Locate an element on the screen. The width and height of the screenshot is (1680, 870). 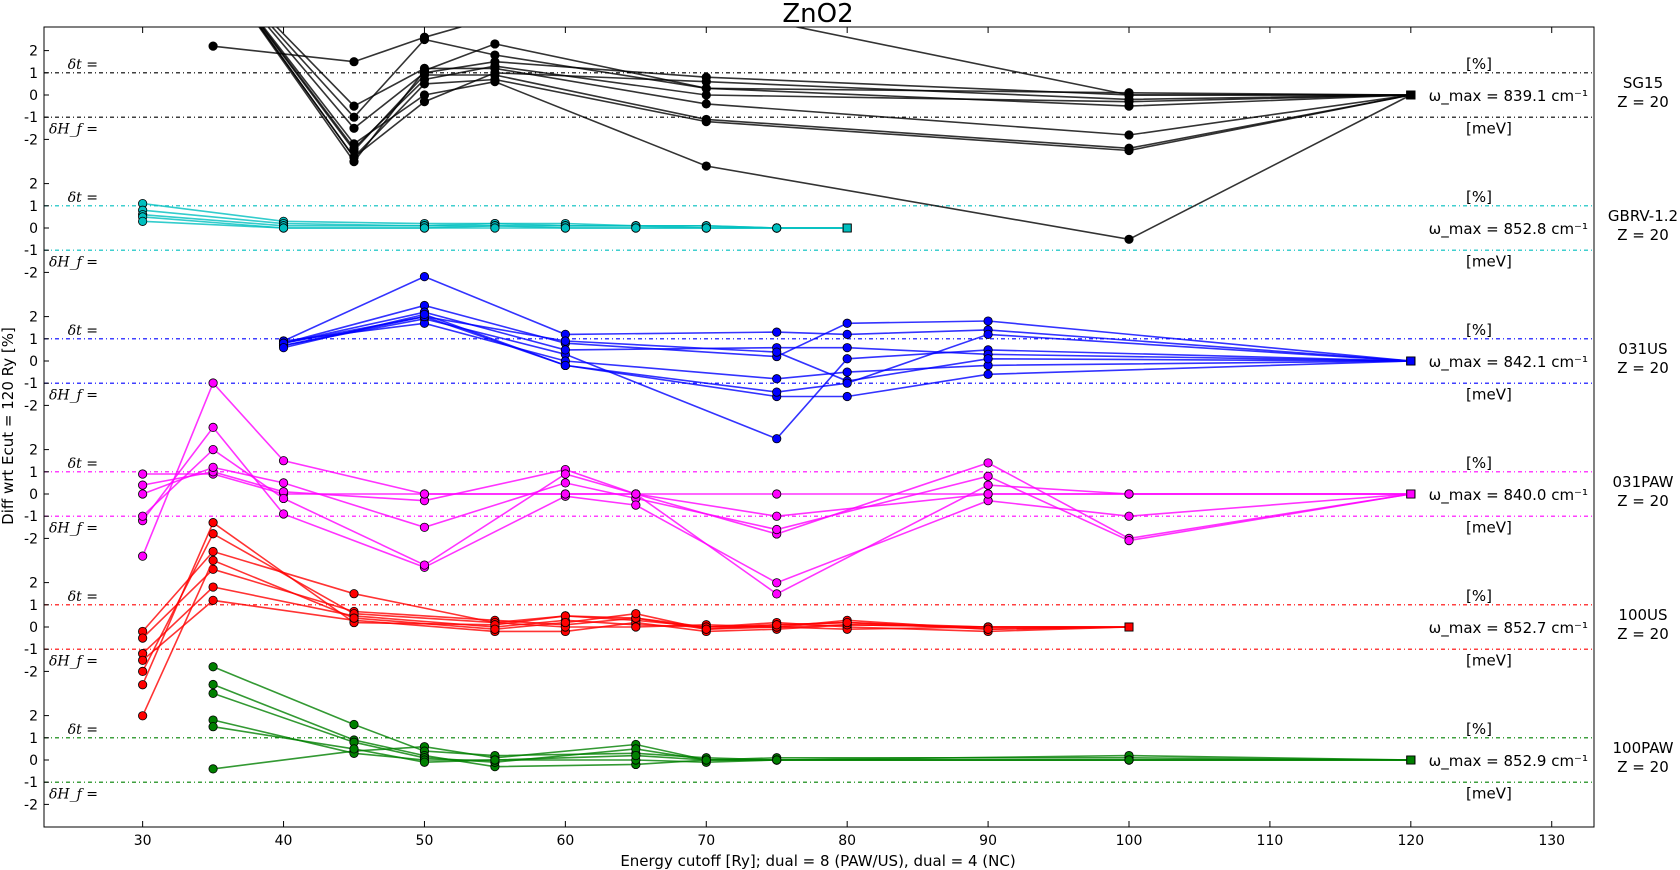
y-tick-label: -2 is located at coordinates (31, 140).